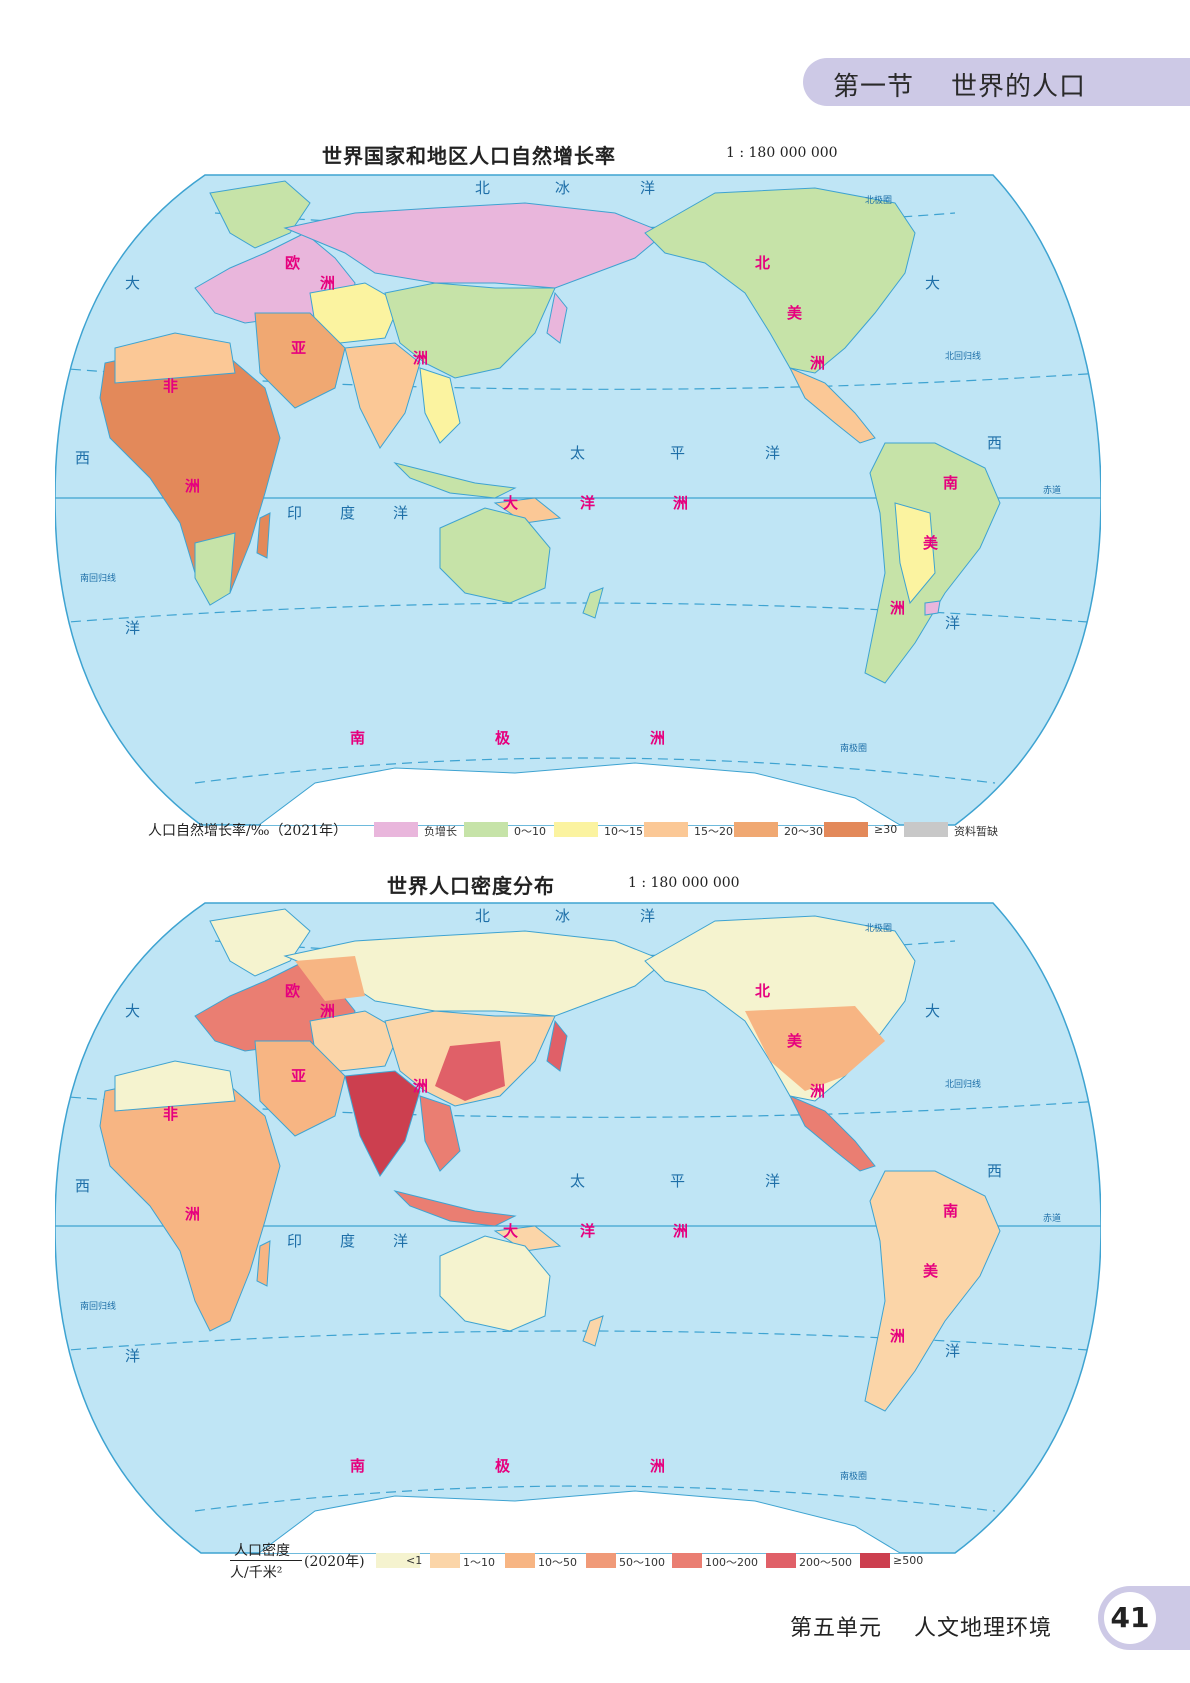 The height and width of the screenshot is (1683, 1190). What do you see at coordinates (908, 1560) in the screenshot?
I see `legend-label: ≥500` at bounding box center [908, 1560].